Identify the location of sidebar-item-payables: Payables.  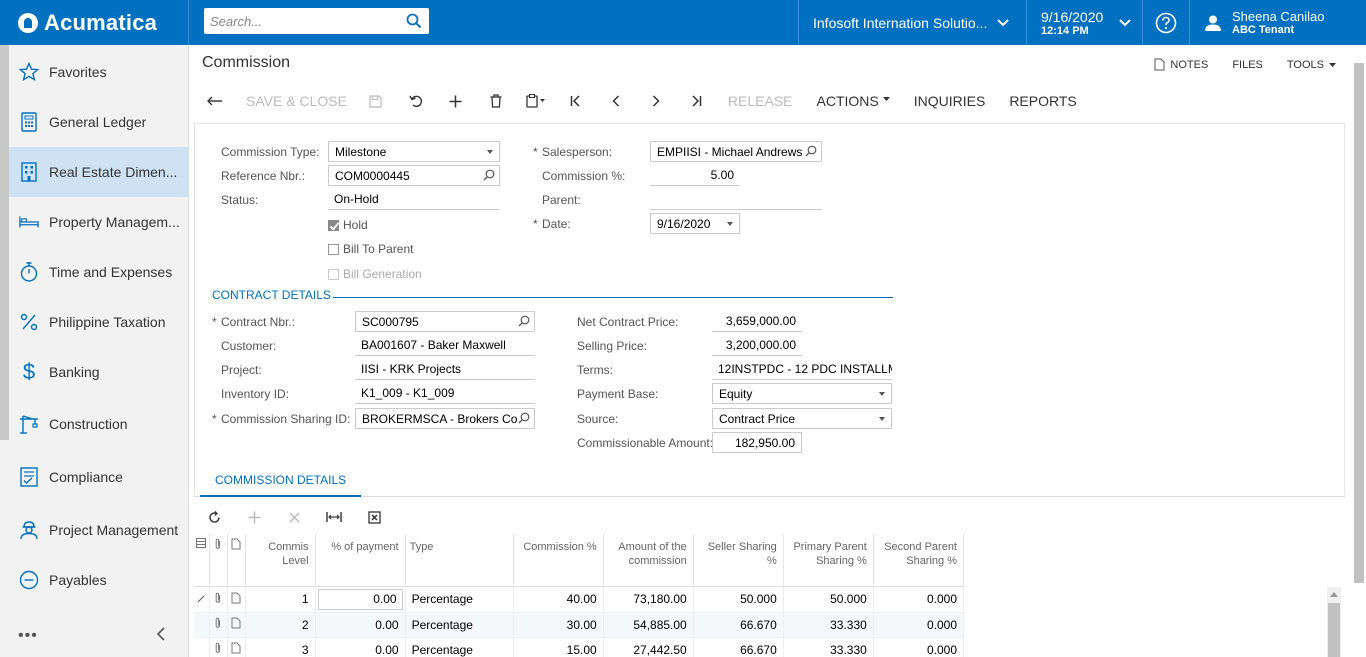
(99, 580).